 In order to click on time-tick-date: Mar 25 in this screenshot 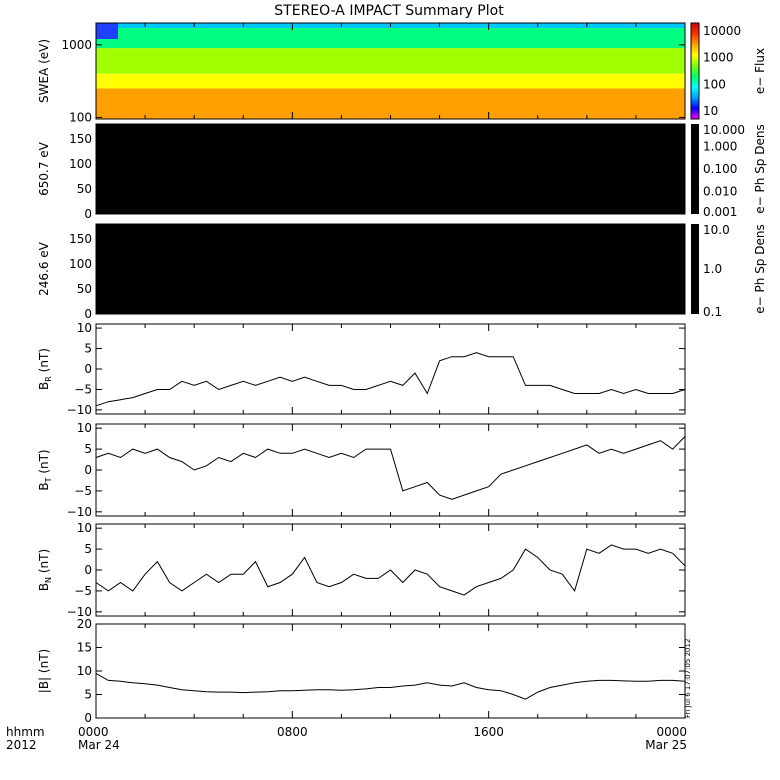, I will do `click(666, 745)`.